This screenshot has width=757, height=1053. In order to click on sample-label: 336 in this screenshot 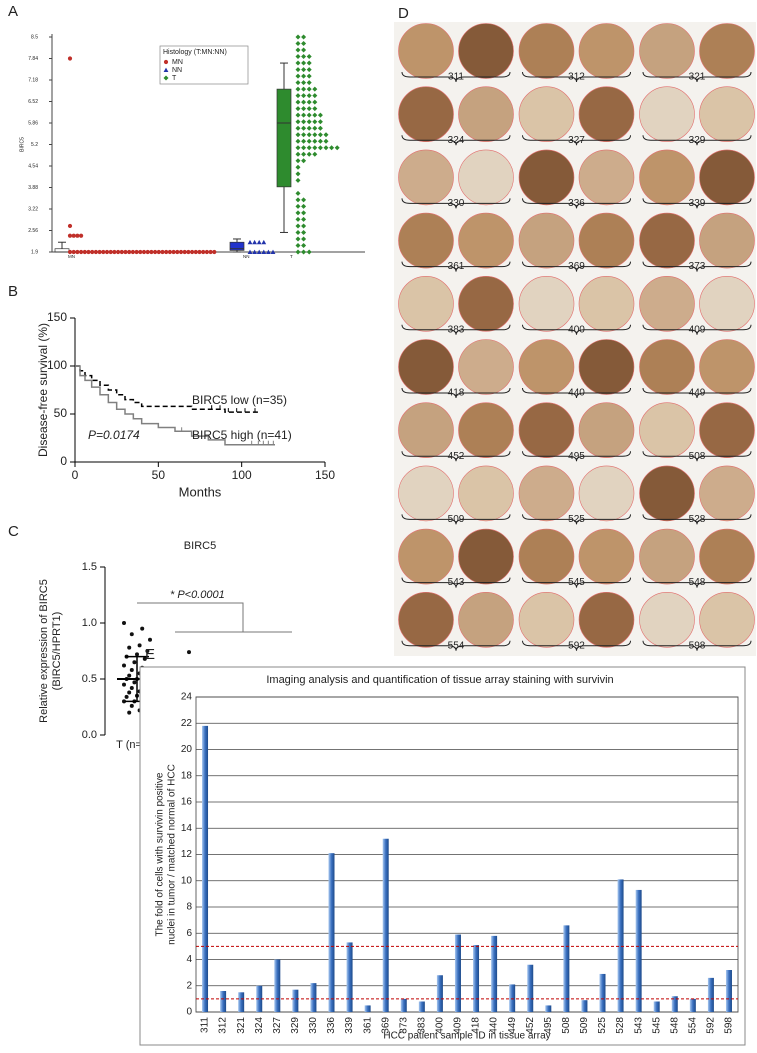, I will do `click(576, 203)`.